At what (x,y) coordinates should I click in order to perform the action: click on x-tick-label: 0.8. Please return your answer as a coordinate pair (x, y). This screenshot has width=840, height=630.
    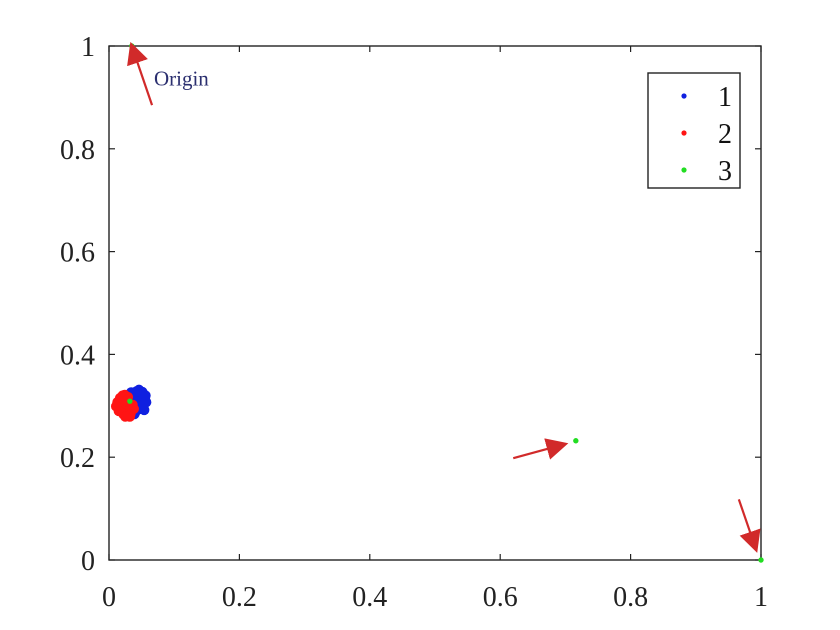
    Looking at the image, I should click on (630, 597).